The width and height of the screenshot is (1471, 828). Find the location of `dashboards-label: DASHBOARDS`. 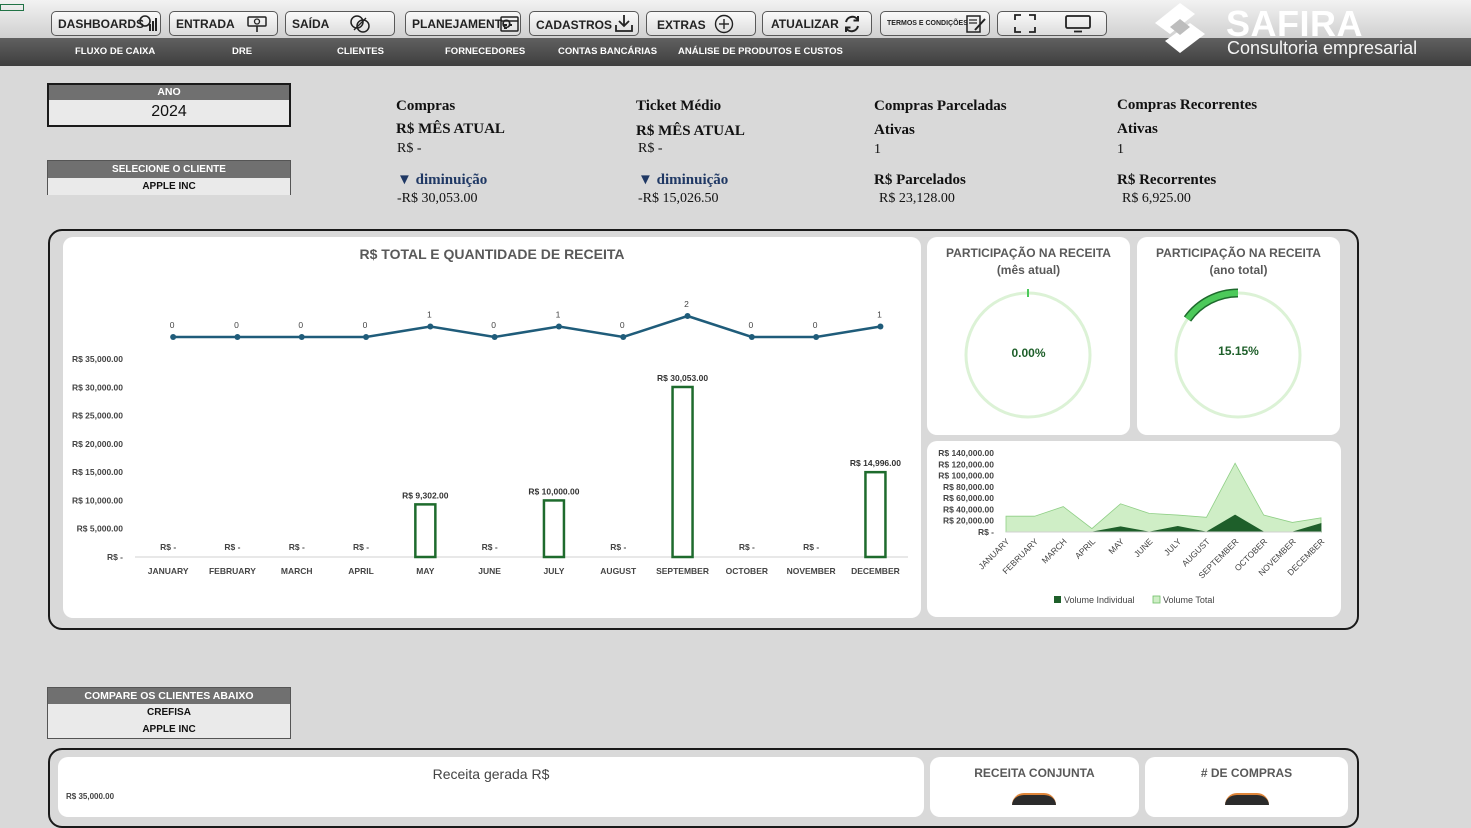

dashboards-label: DASHBOARDS is located at coordinates (101, 24).